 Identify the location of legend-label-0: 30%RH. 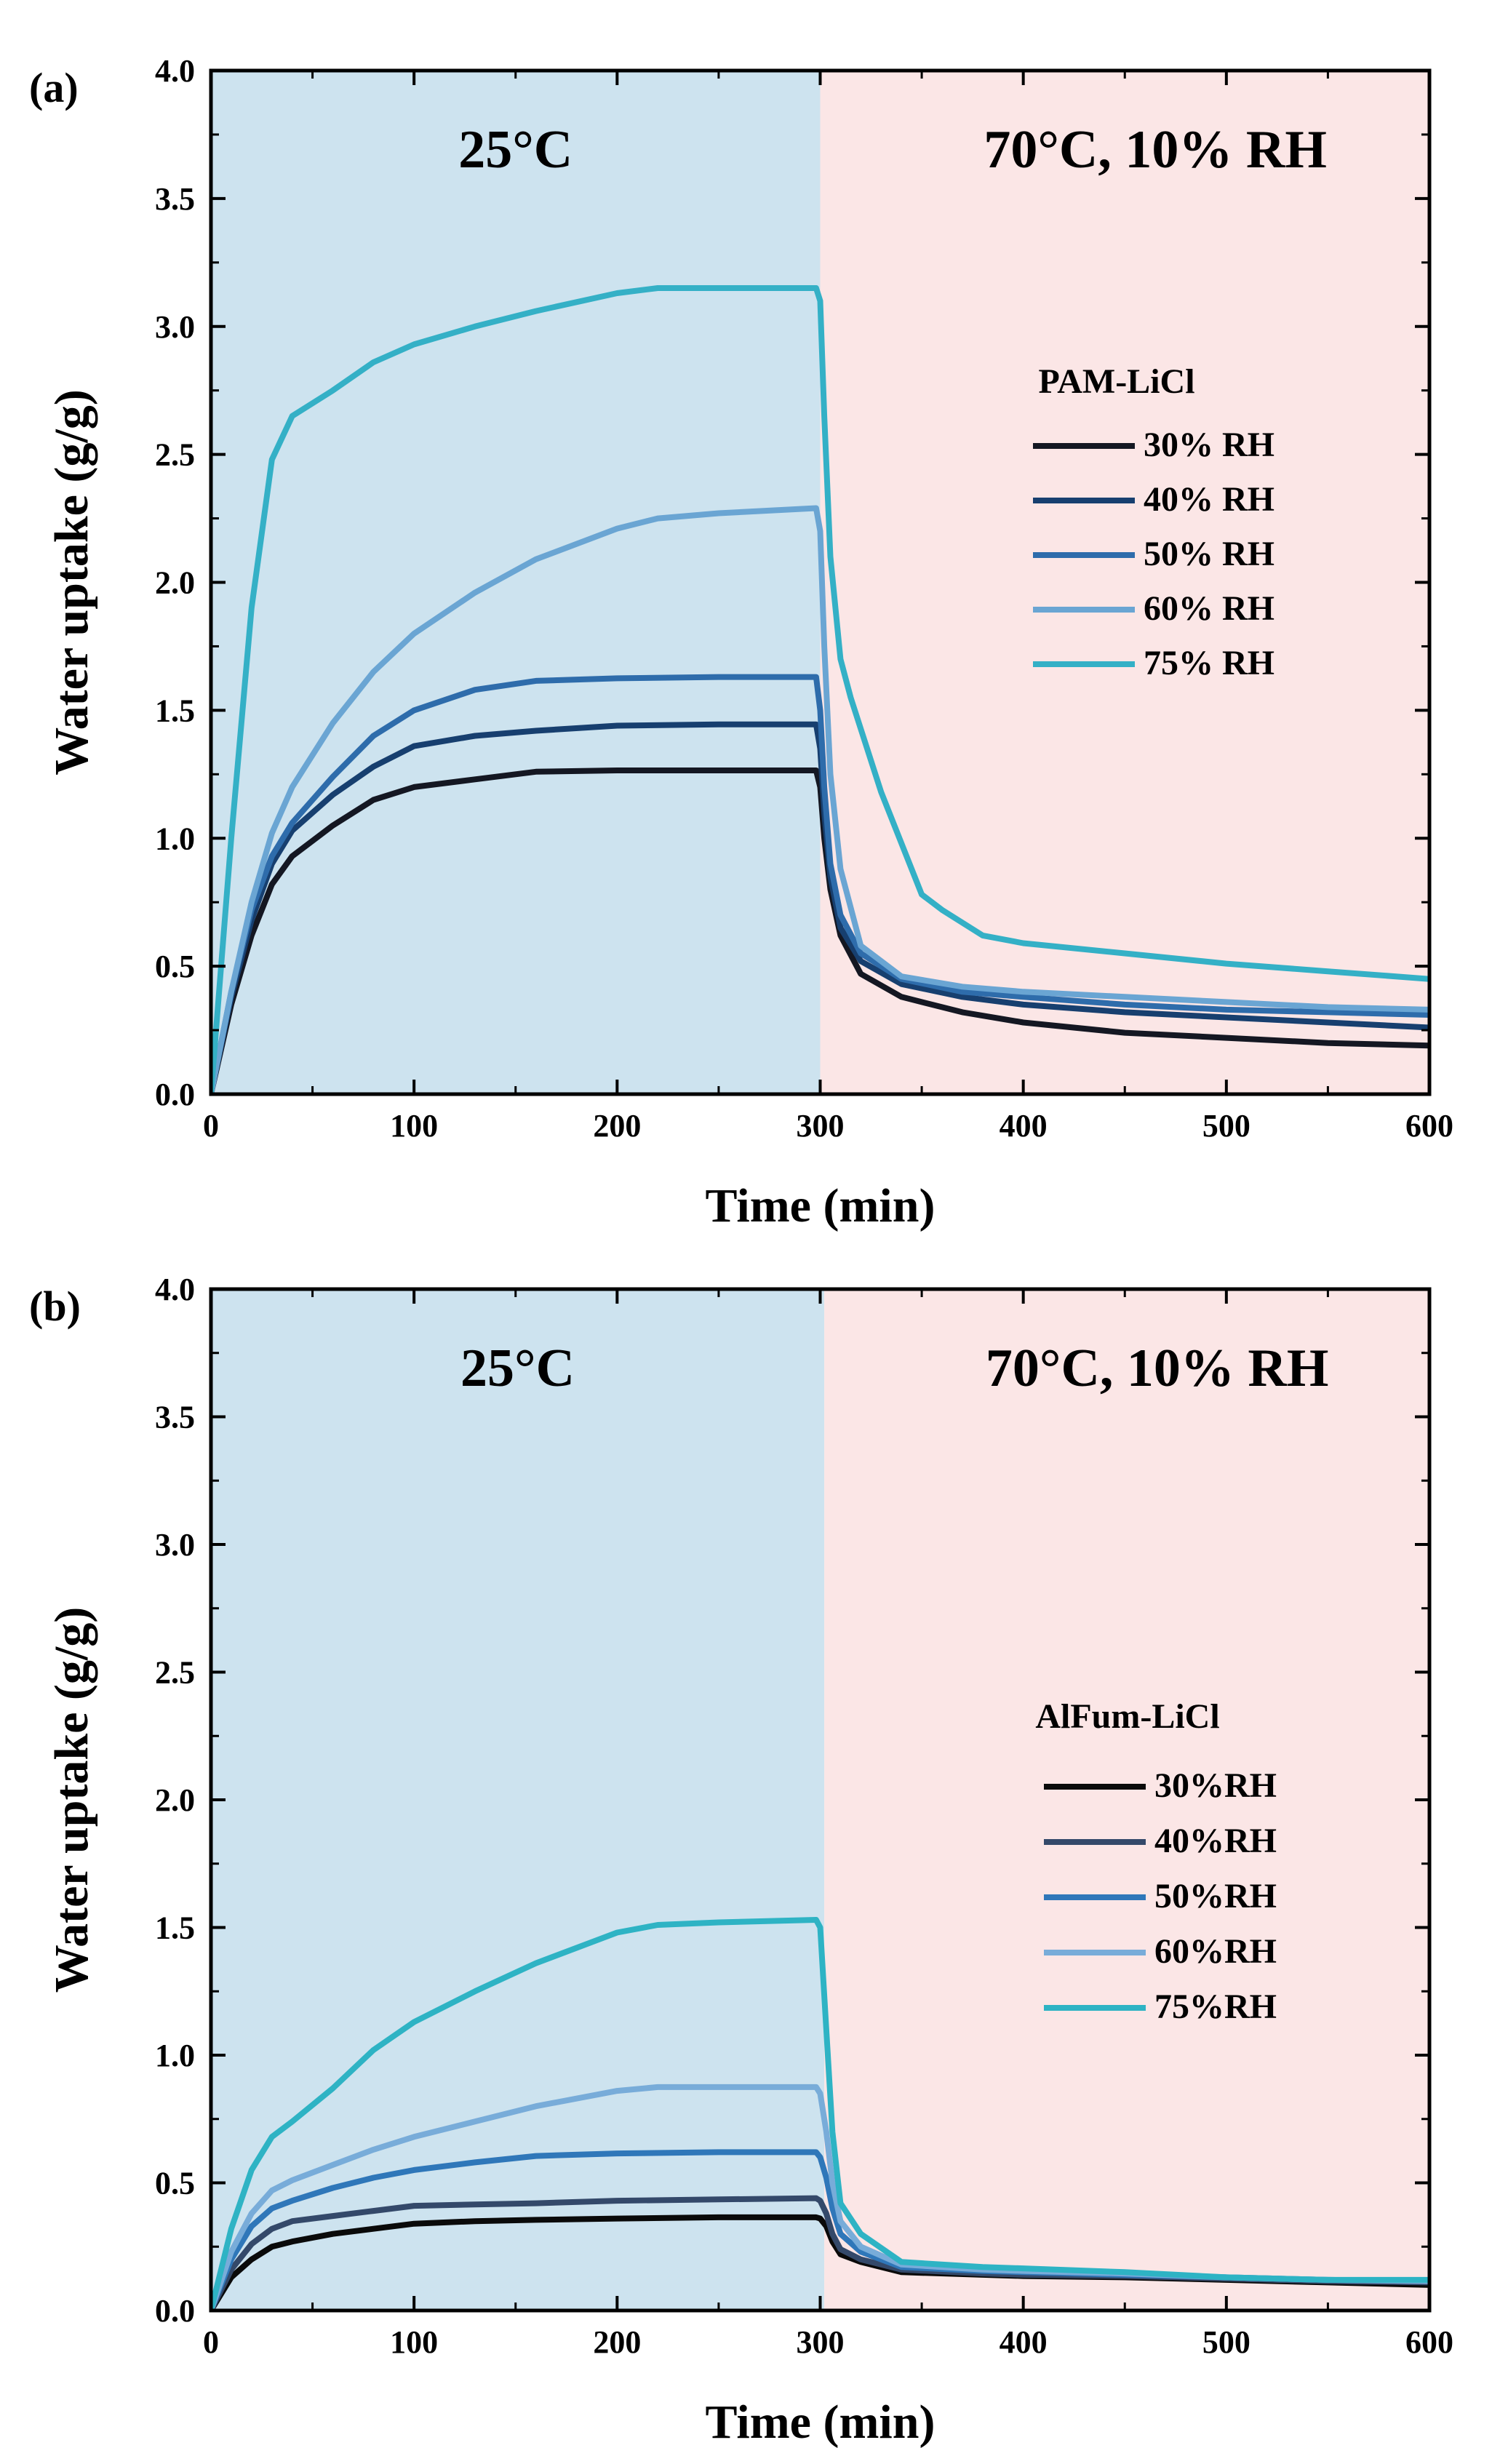
(1215, 1785).